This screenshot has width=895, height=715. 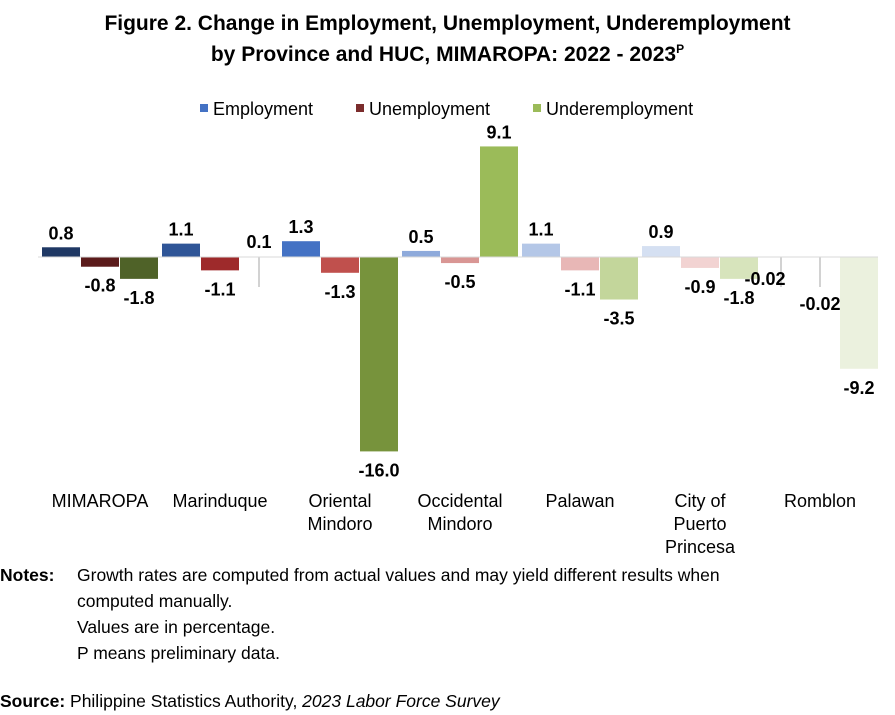 What do you see at coordinates (738, 298) in the screenshot?
I see `data-label-underemployment-city-of-puerto-princesa: -1.8` at bounding box center [738, 298].